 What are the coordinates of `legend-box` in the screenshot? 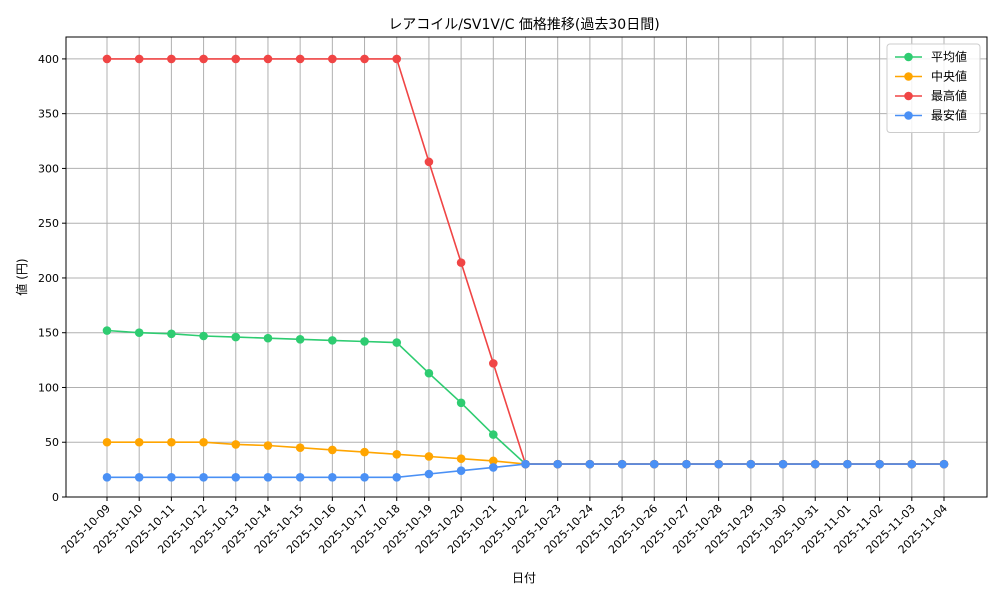 It's located at (933, 88).